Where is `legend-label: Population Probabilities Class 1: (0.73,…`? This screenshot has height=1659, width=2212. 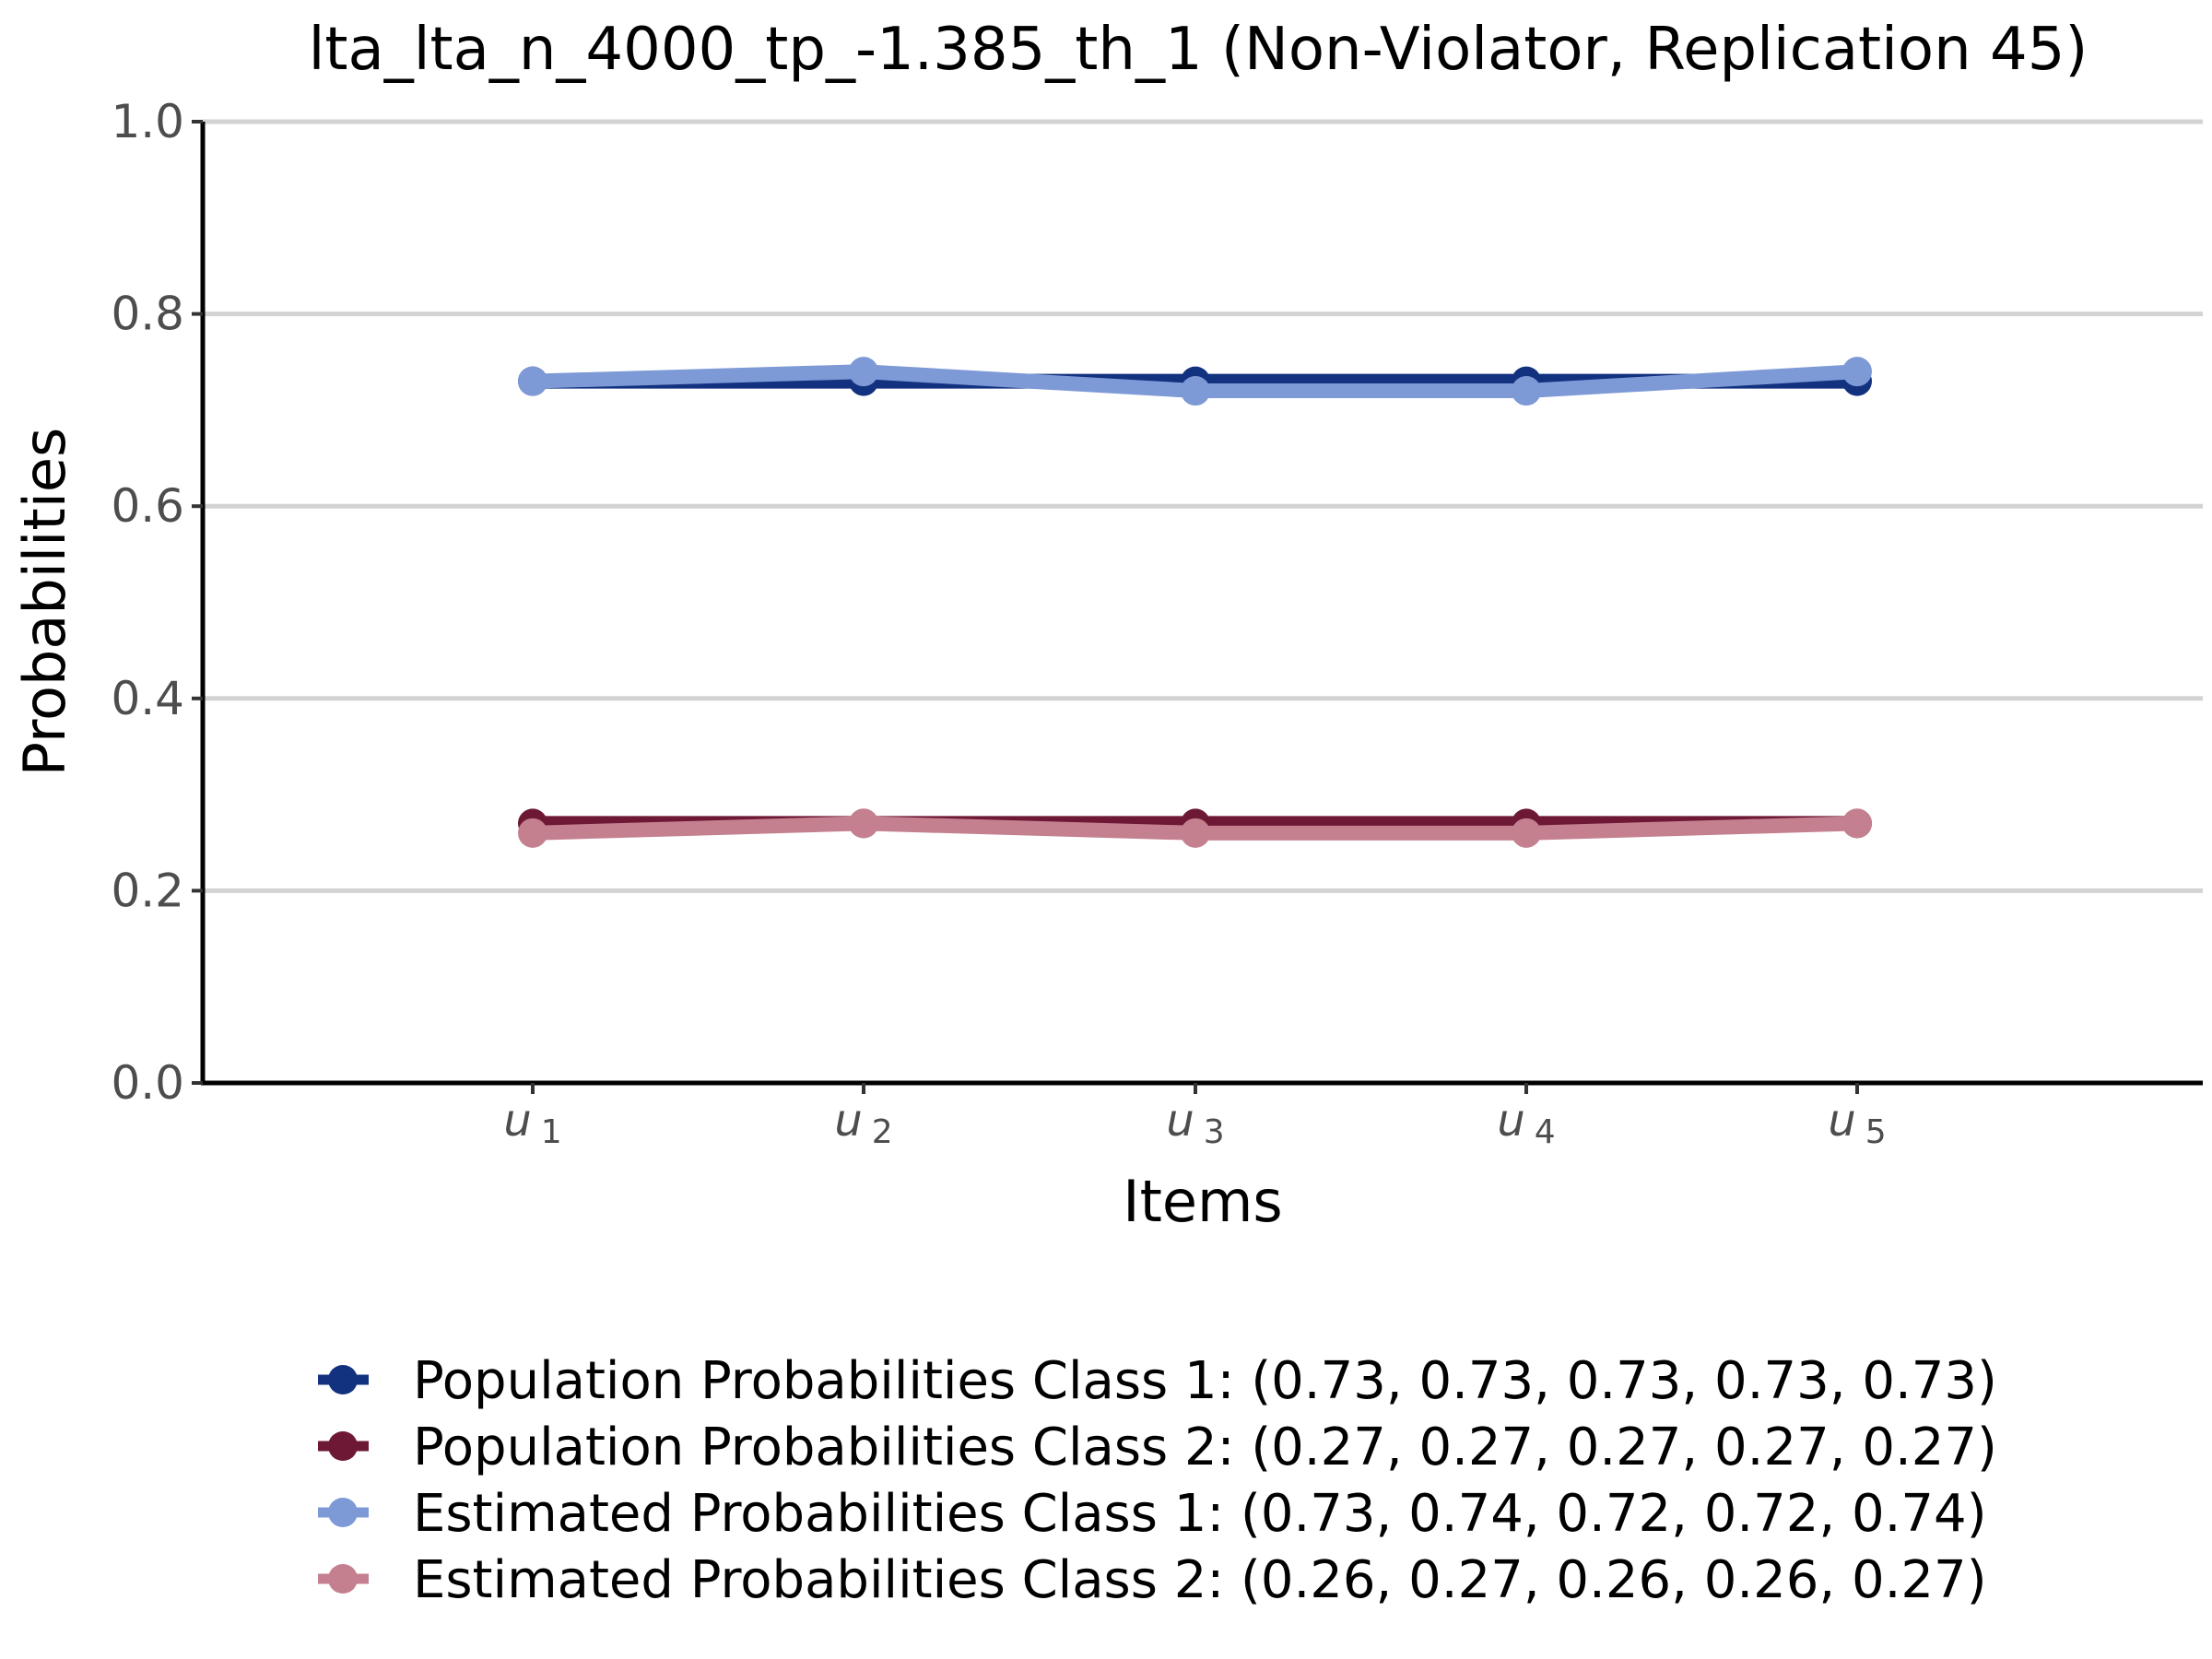 legend-label: Population Probabilities Class 1: (0.73,… is located at coordinates (1205, 1381).